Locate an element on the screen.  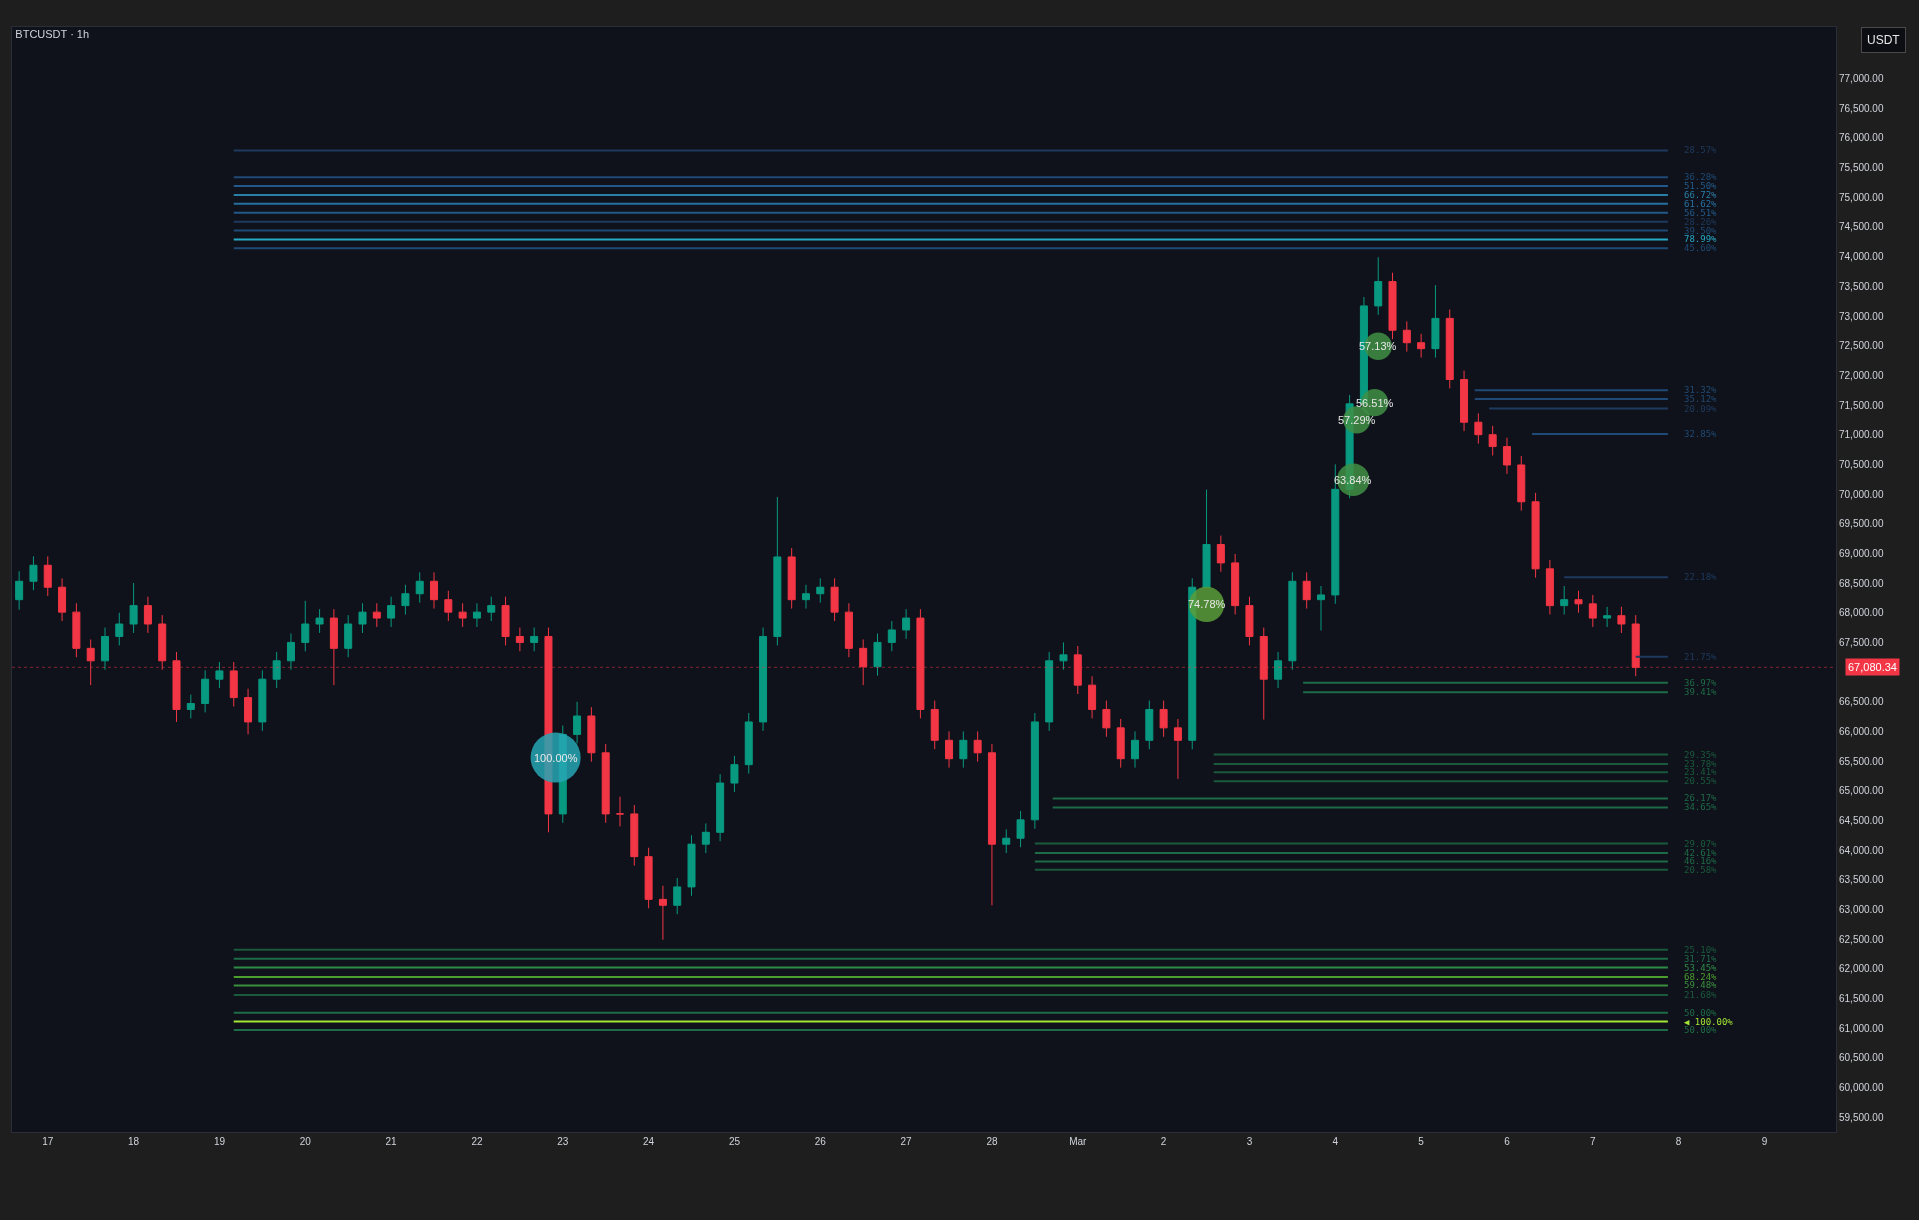
x-tick-label: Mar is located at coordinates (1078, 1141).